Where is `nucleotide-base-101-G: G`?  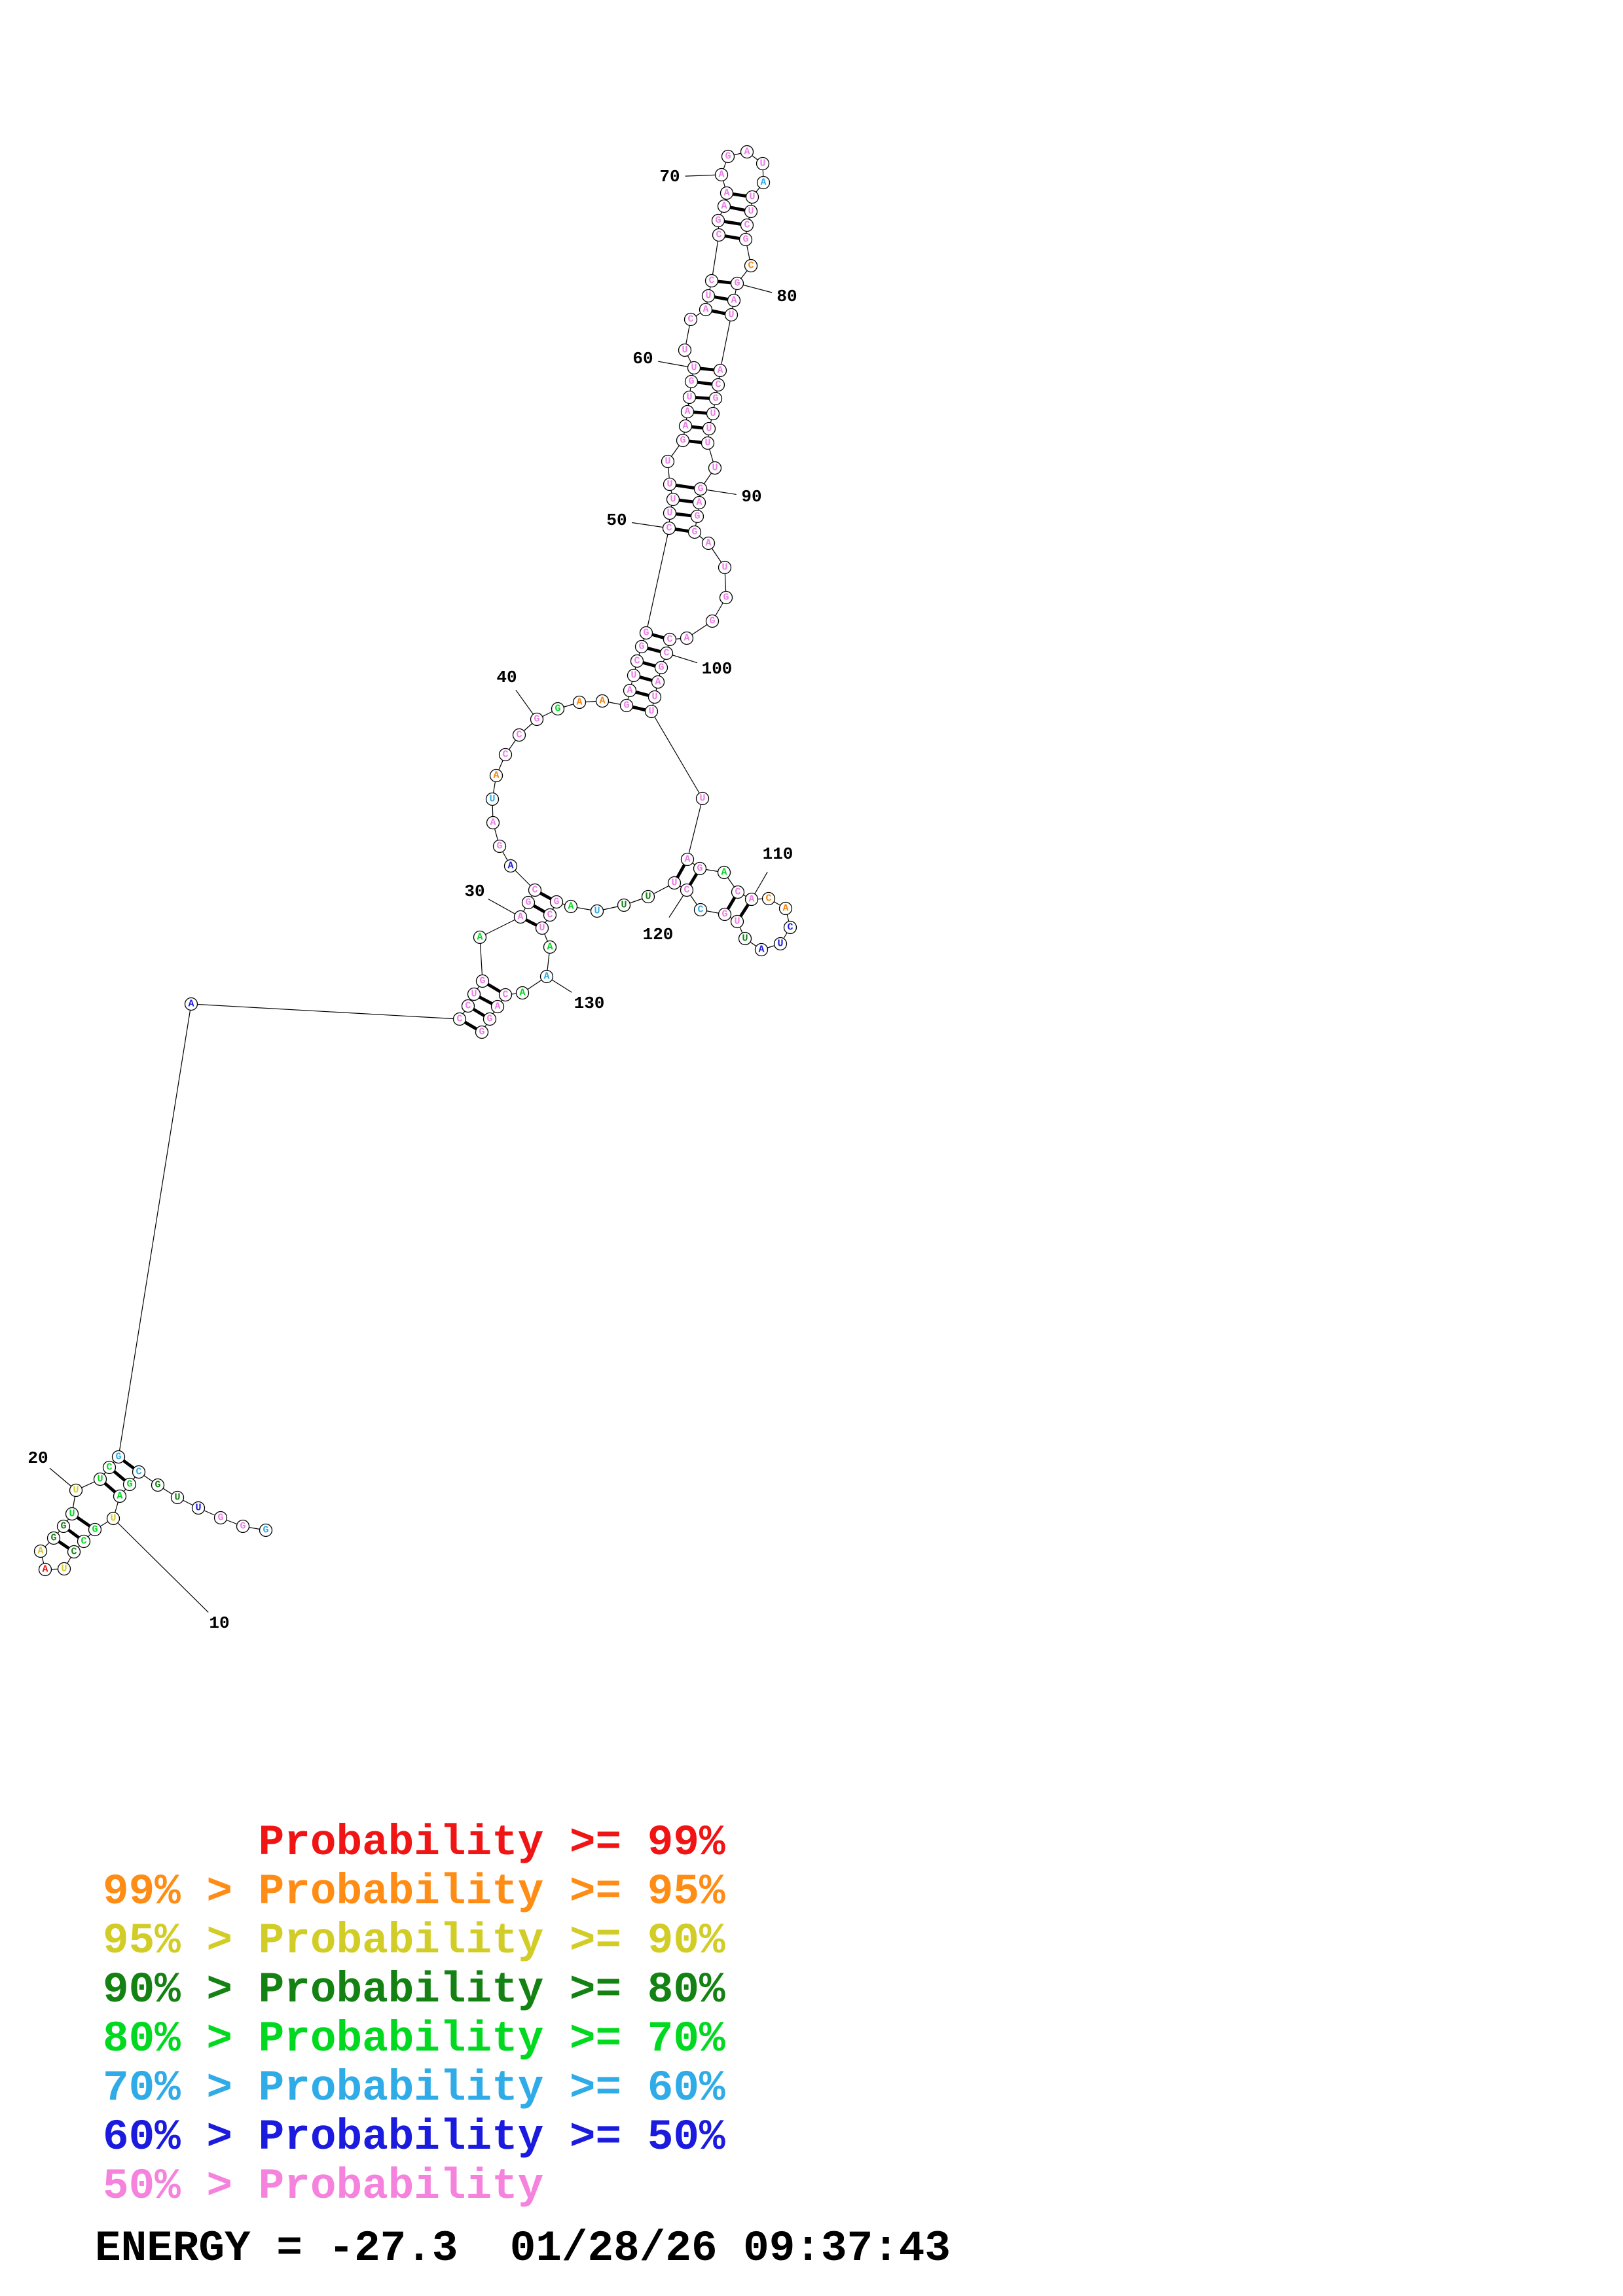
nucleotide-base-101-G: G is located at coordinates (661, 667).